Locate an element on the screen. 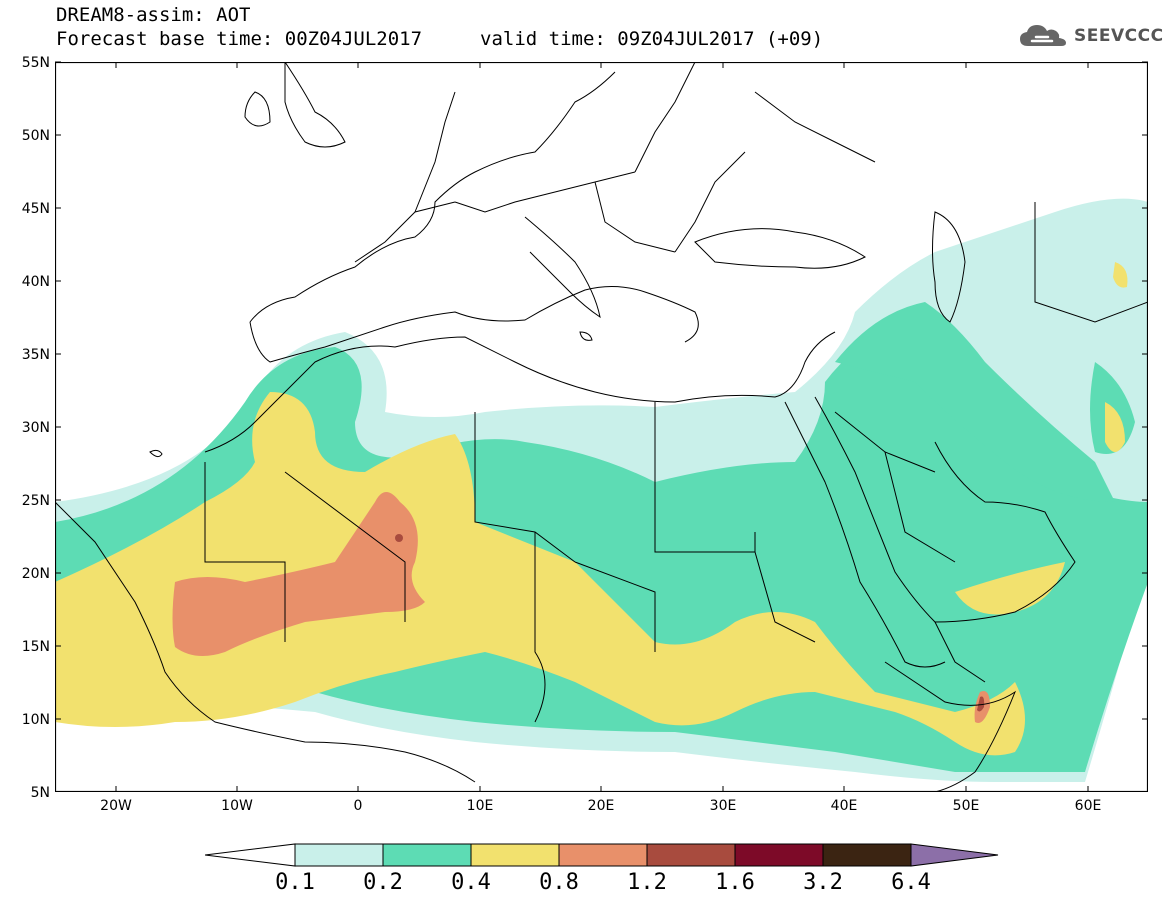 The height and width of the screenshot is (905, 1165). legend-label-0.4: 0.4 is located at coordinates (471, 882).